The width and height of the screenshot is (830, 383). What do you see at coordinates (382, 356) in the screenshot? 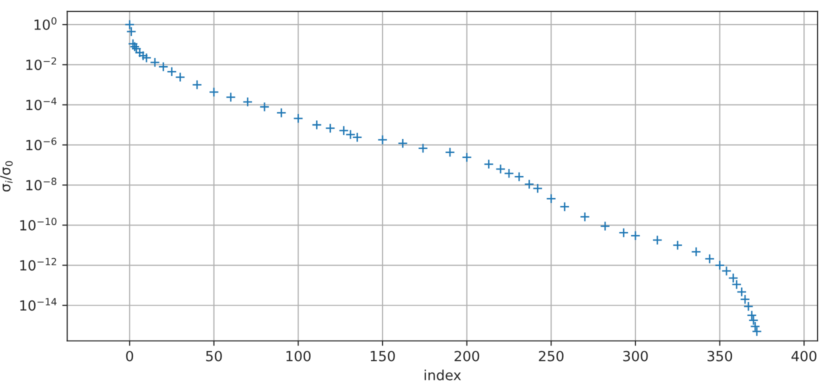
I see `x-tick-label: 150` at bounding box center [382, 356].